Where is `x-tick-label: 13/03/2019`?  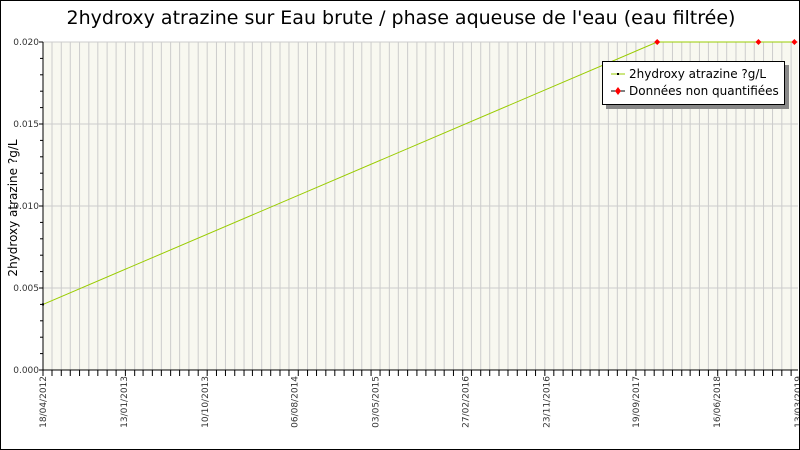 x-tick-label: 13/03/2019 is located at coordinates (797, 402).